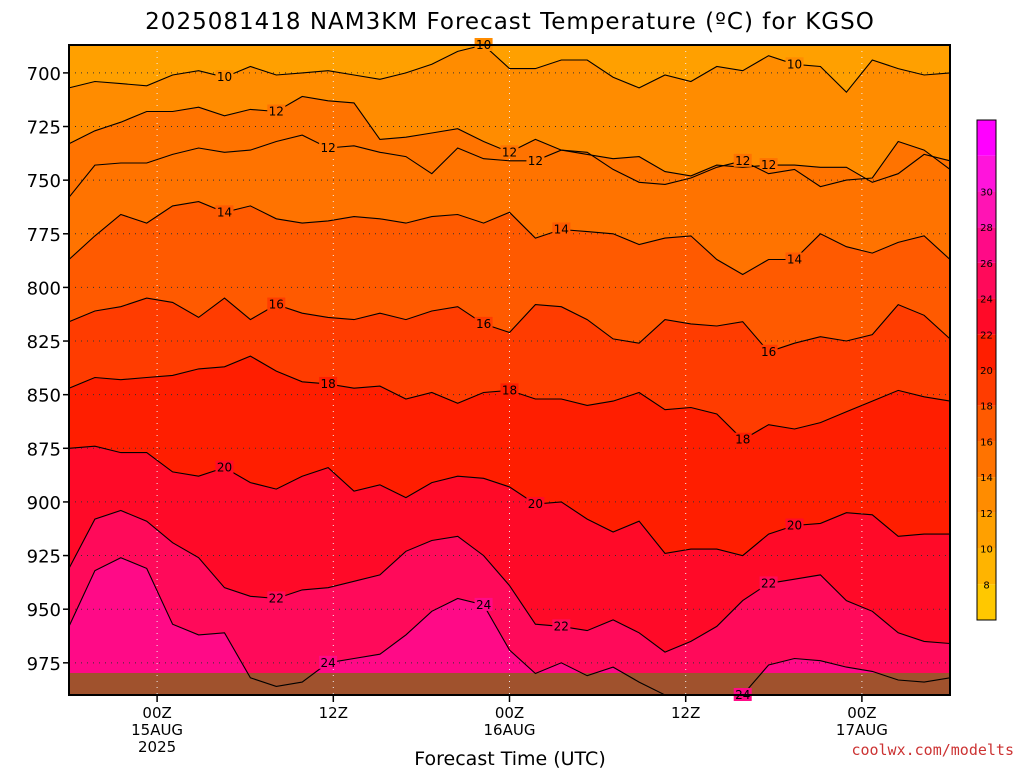 Image resolution: width=1024 pixels, height=768 pixels. What do you see at coordinates (44, 396) in the screenshot?
I see `y-tick-label-850: 850` at bounding box center [44, 396].